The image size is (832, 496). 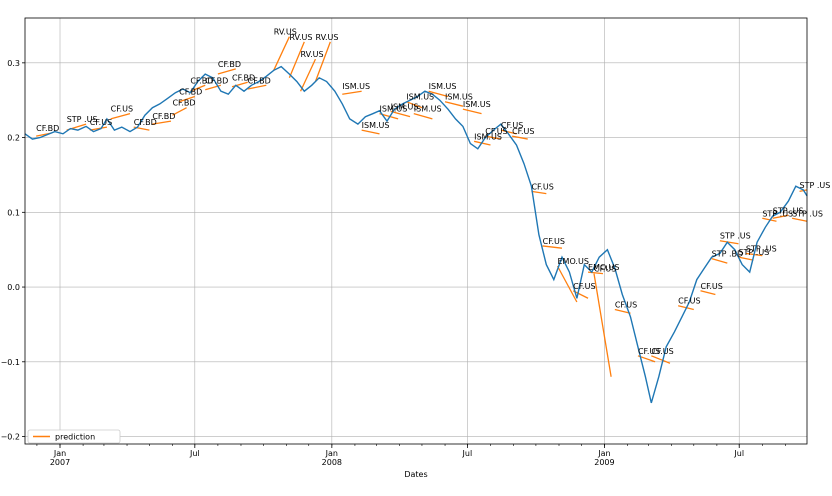 I want to click on x-tick-year-label: 2007, so click(x=60, y=462).